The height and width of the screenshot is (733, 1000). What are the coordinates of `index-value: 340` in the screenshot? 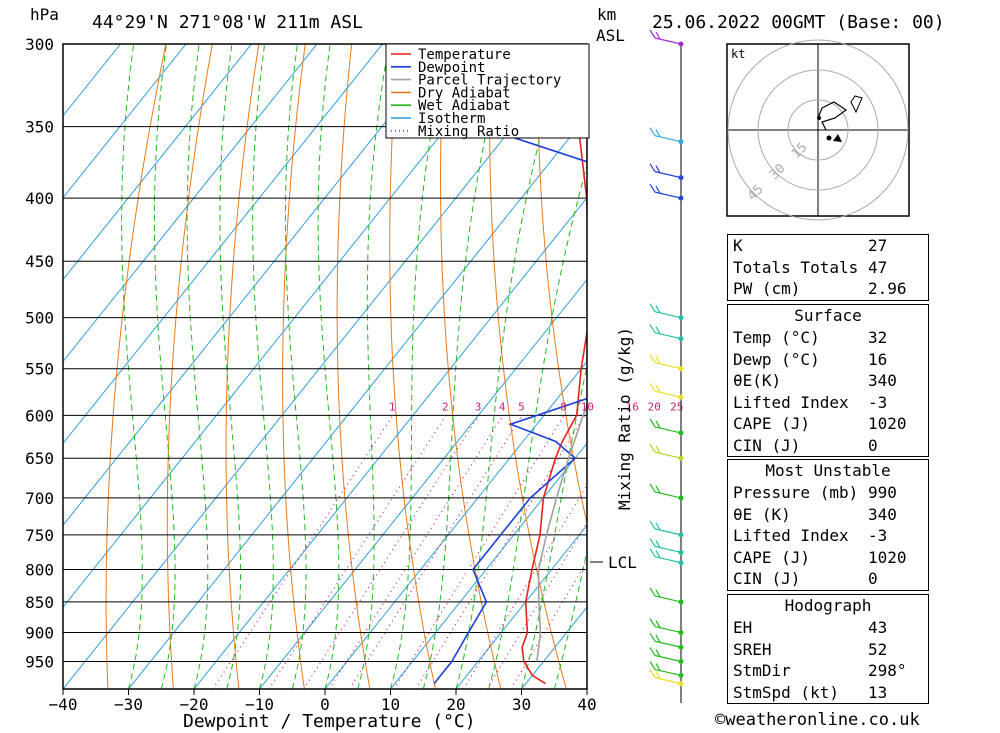 It's located at (882, 380).